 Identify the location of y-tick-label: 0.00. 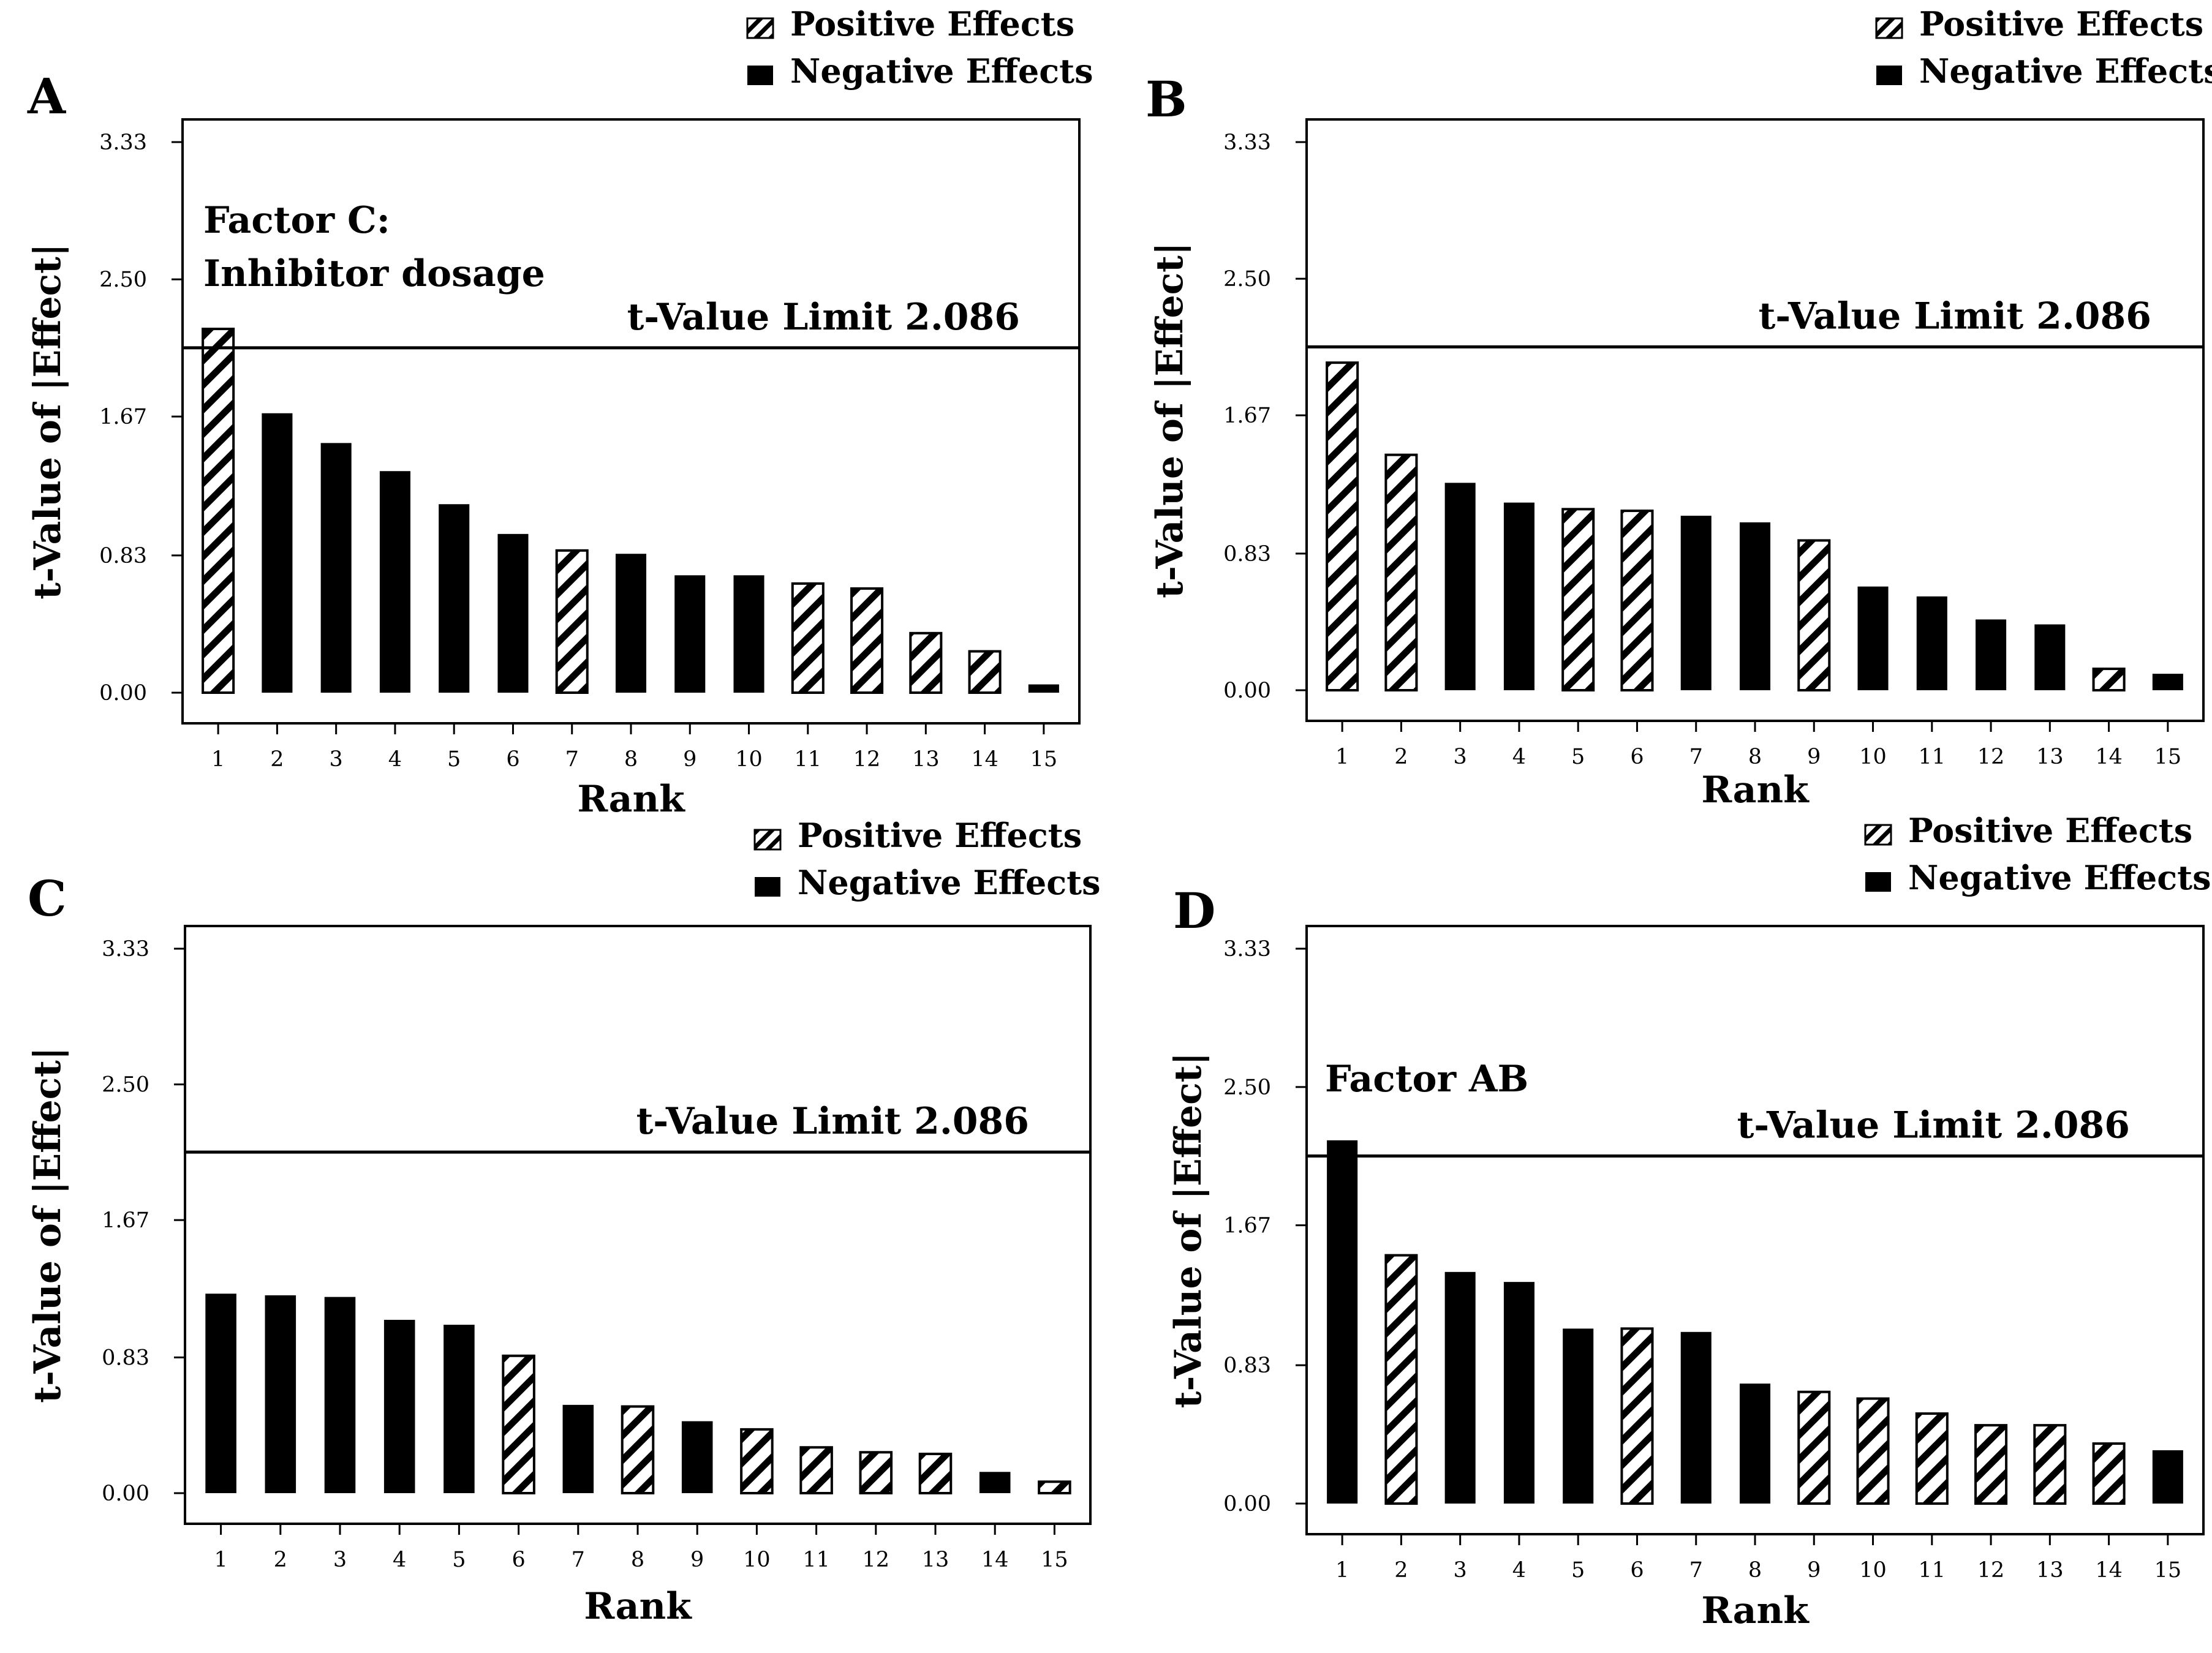
(123, 694).